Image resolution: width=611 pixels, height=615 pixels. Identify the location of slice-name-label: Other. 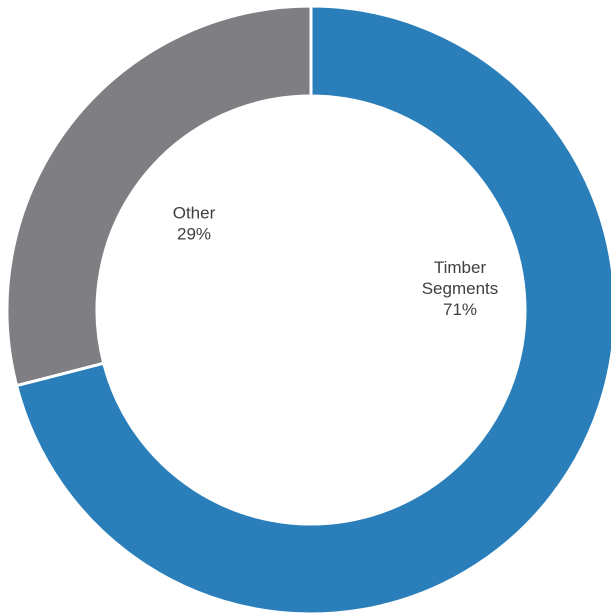
(194, 213).